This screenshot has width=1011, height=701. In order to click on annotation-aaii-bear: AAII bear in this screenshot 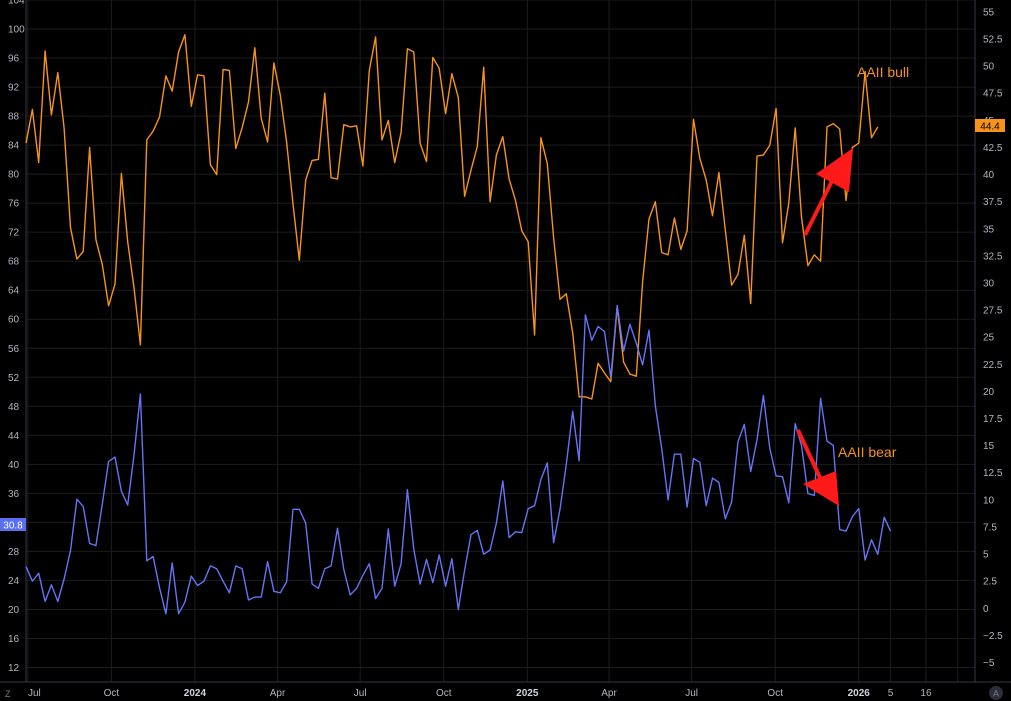, I will do `click(867, 452)`.